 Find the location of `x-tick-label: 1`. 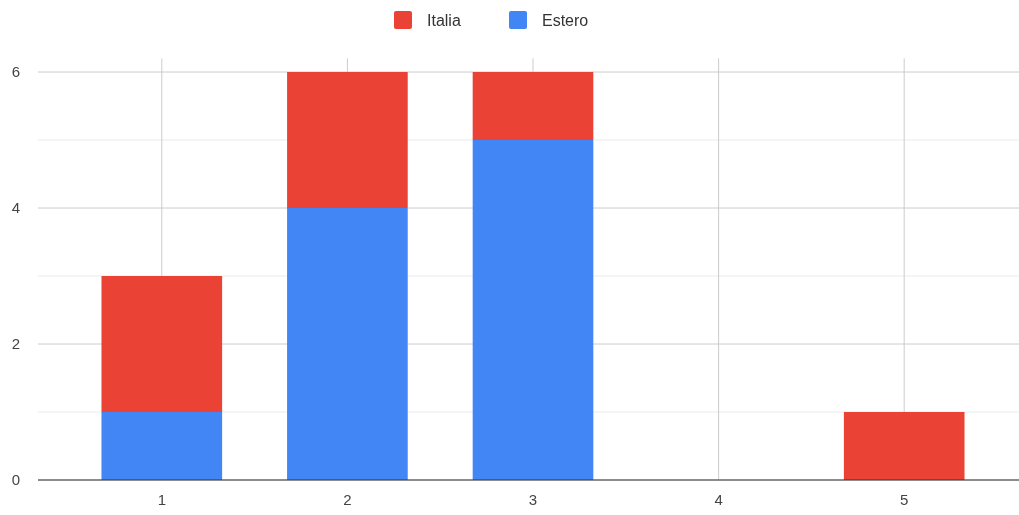

x-tick-label: 1 is located at coordinates (161, 499).